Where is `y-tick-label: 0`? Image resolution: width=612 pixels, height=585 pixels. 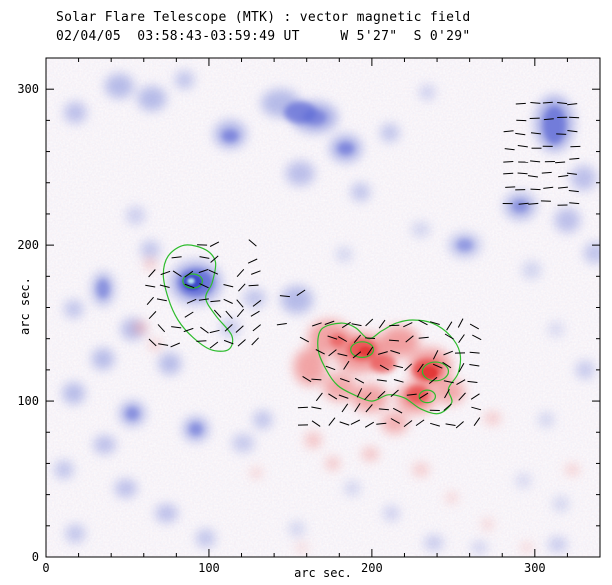 y-tick-label: 0 is located at coordinates (35, 557).